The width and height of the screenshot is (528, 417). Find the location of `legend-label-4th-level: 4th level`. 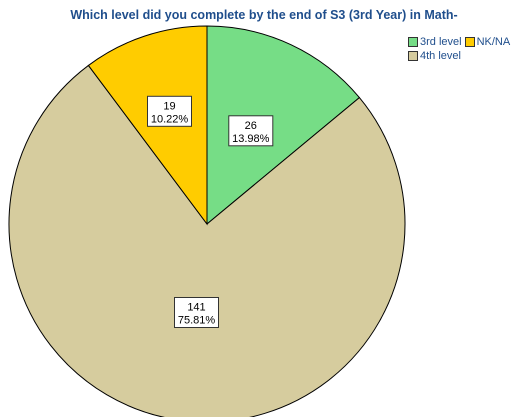

legend-label-4th-level: 4th level is located at coordinates (440, 56).